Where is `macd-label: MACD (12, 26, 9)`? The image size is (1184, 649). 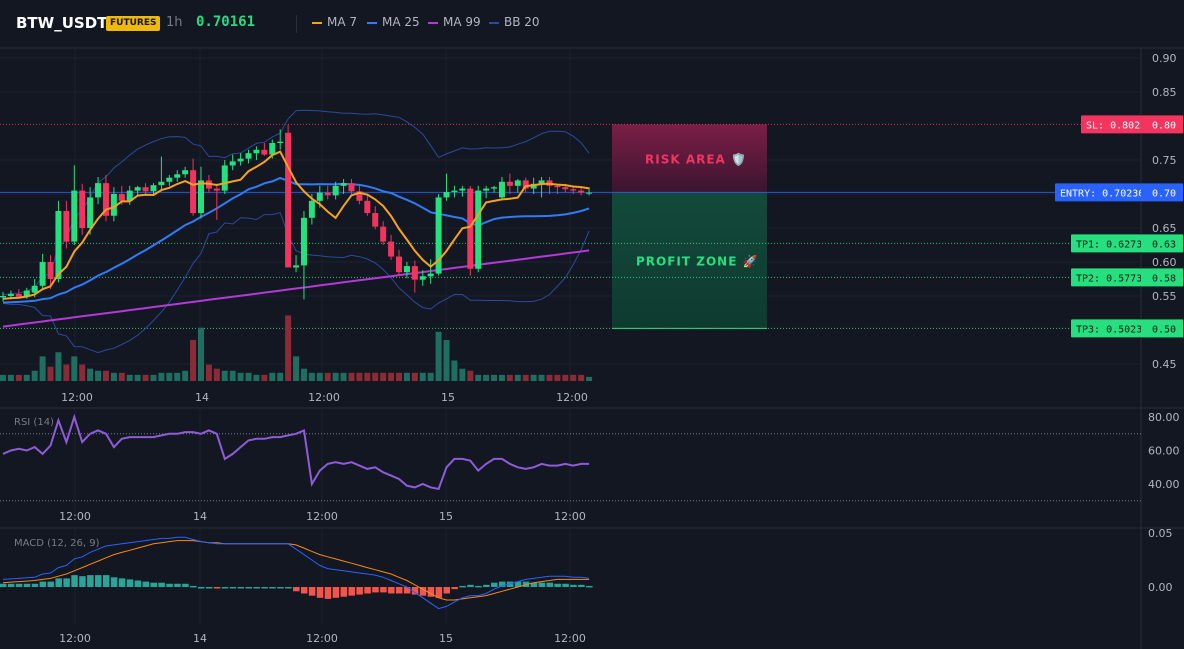 macd-label: MACD (12, 26, 9) is located at coordinates (57, 543).